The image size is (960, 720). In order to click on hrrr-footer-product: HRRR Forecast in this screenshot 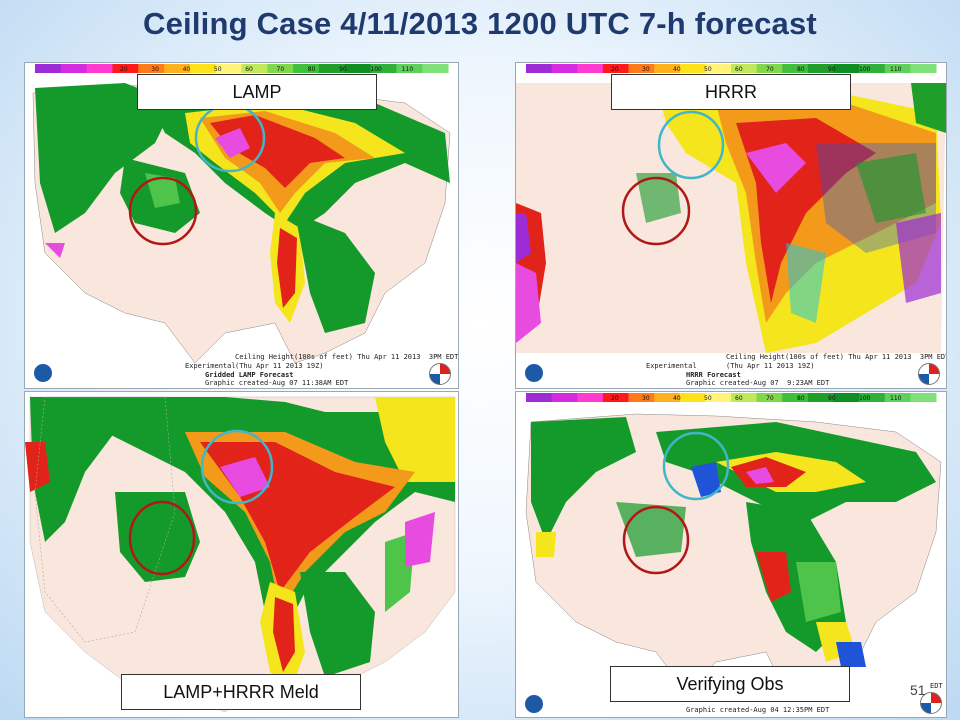, I will do `click(713, 375)`.